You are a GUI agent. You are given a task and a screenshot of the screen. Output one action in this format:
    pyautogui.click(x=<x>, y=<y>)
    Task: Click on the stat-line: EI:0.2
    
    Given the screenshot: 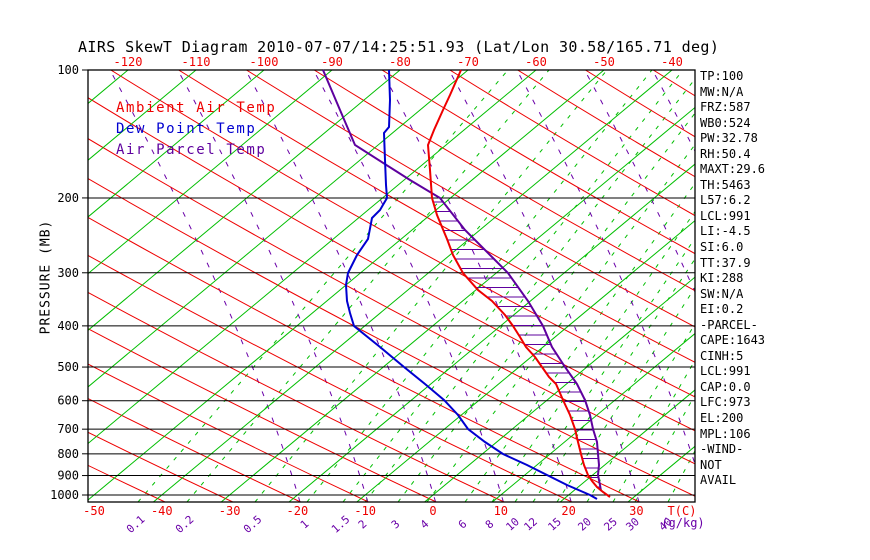 What is the action you would take?
    pyautogui.click(x=722, y=309)
    